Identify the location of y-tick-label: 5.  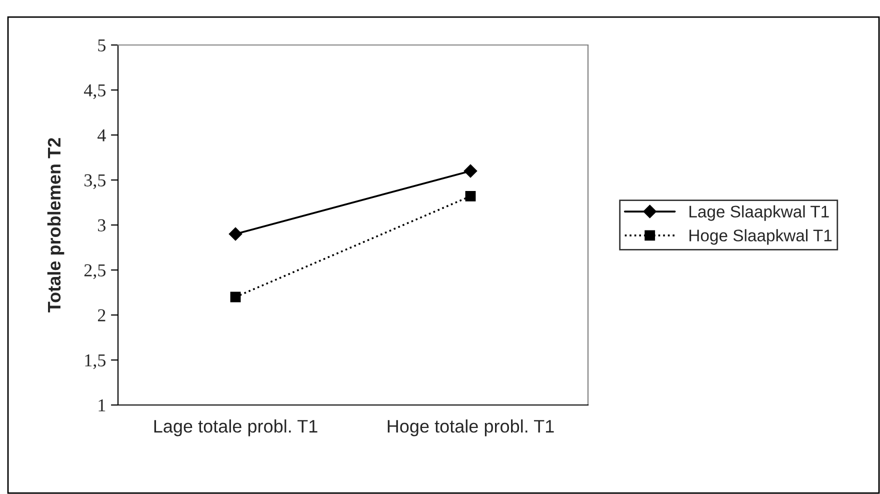
(102, 45).